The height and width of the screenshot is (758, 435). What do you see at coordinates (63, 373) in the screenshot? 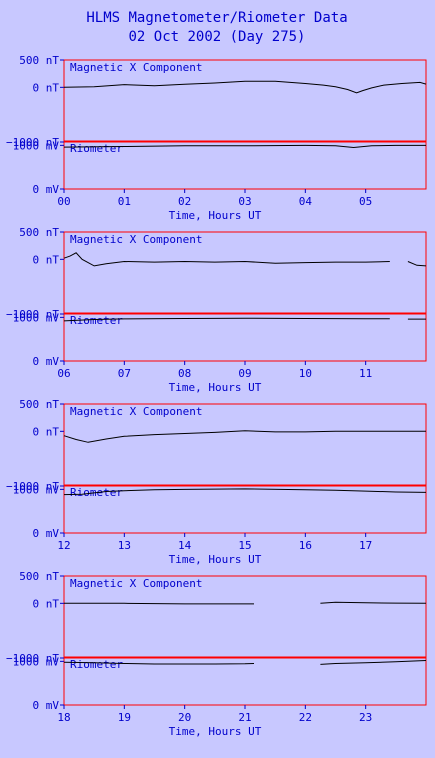
I see `x-tick-label: 06` at bounding box center [63, 373].